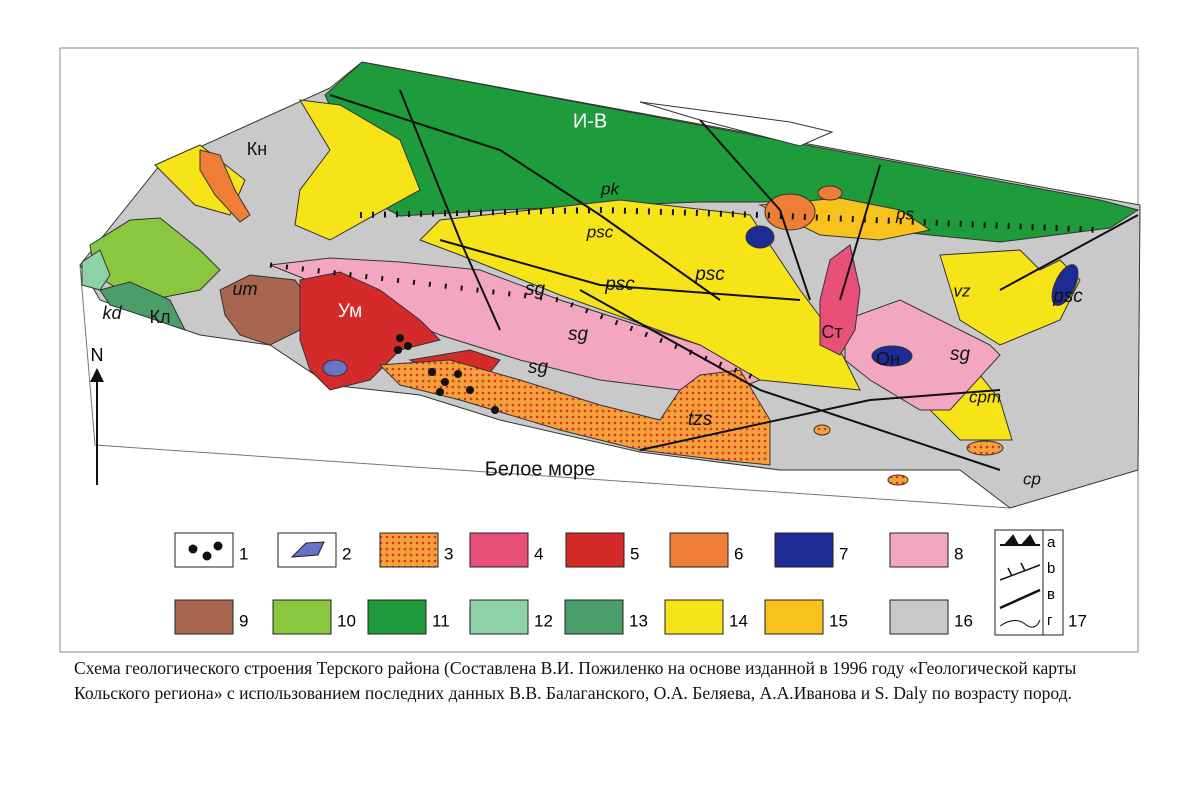  I want to click on legend-number: 9, so click(243, 620).